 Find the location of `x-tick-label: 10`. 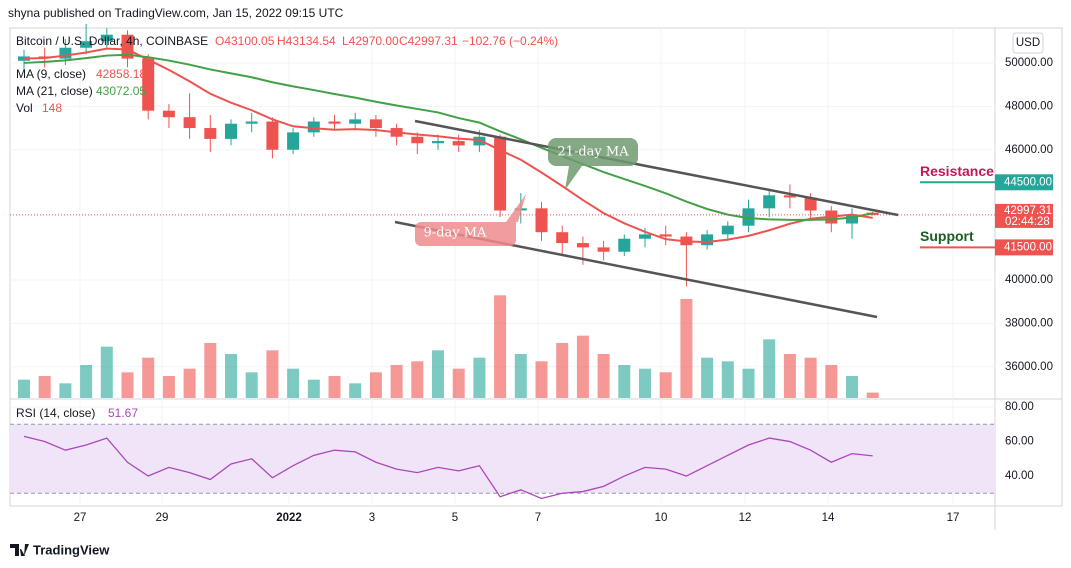

x-tick-label: 10 is located at coordinates (661, 518).